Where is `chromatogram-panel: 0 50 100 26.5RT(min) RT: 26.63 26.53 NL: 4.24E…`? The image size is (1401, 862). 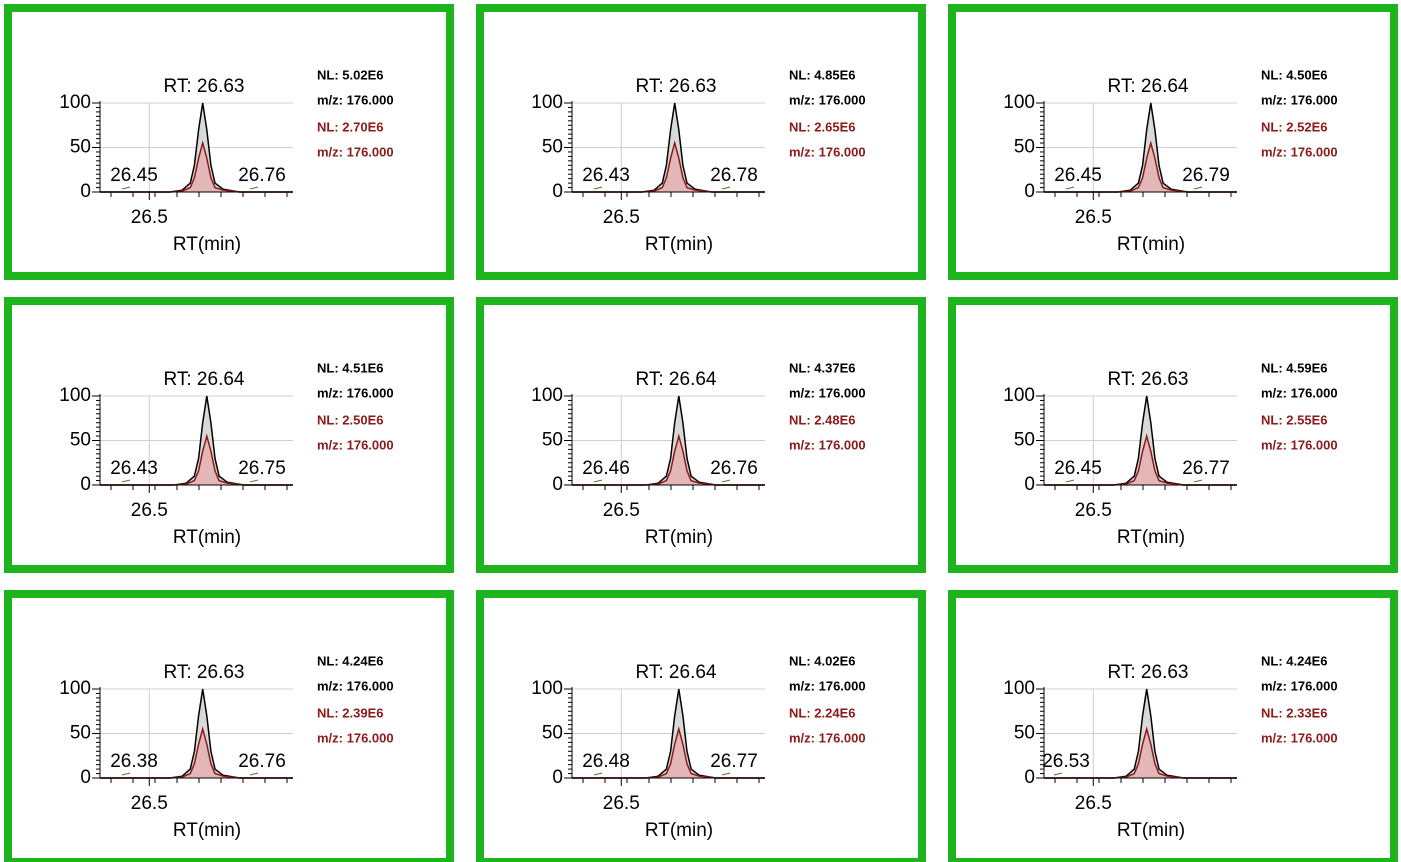 chromatogram-panel: 0 50 100 26.5RT(min) RT: 26.63 26.53 NL: 4.24E… is located at coordinates (1173, 726).